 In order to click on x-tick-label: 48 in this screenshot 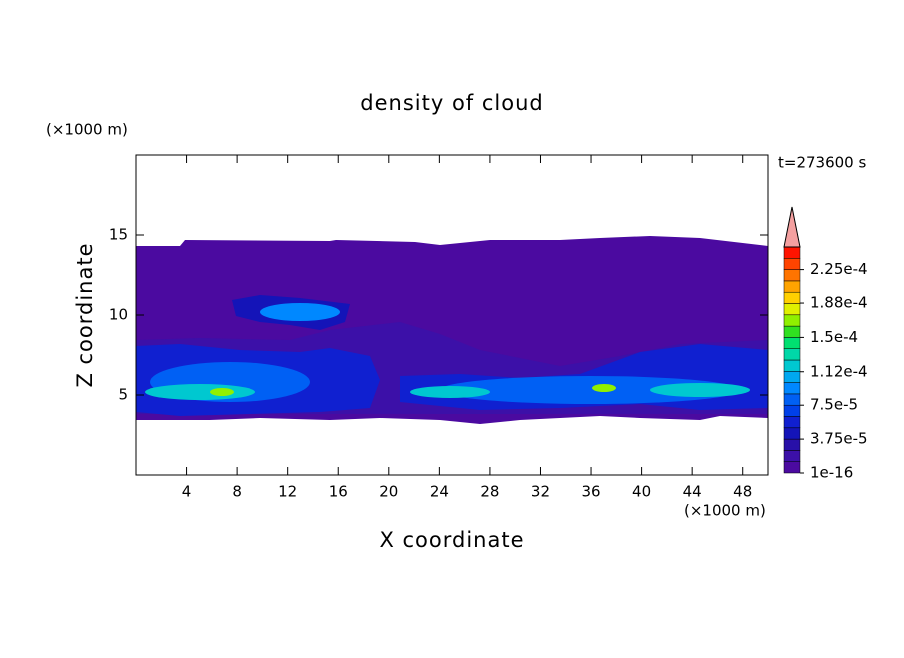, I will do `click(742, 492)`.